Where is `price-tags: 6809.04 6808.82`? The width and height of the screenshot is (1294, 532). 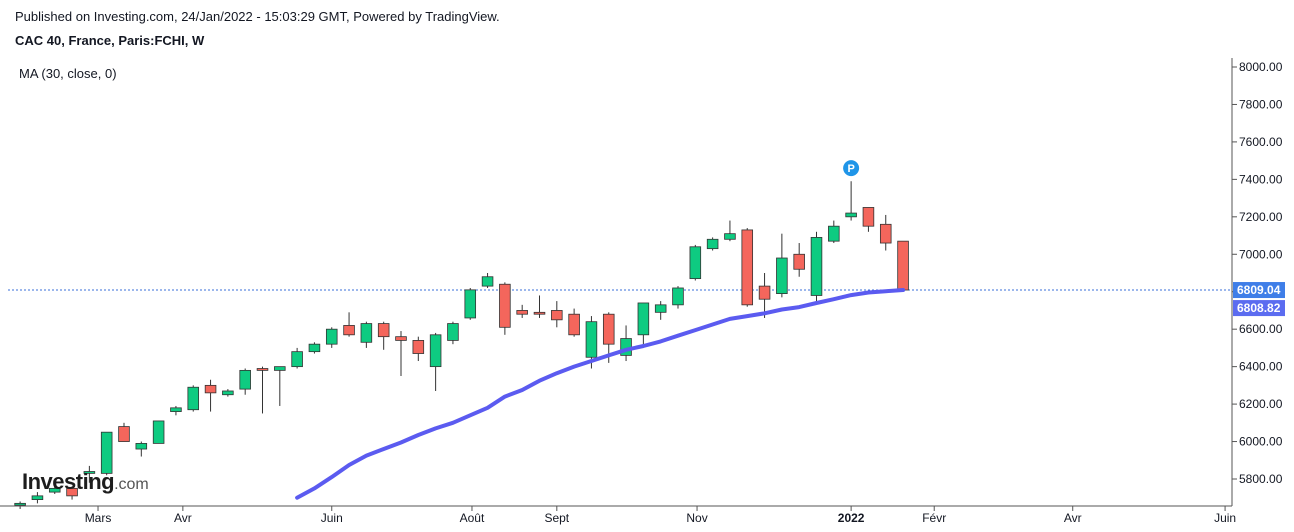
price-tags: 6809.04 6808.82 is located at coordinates (1259, 299).